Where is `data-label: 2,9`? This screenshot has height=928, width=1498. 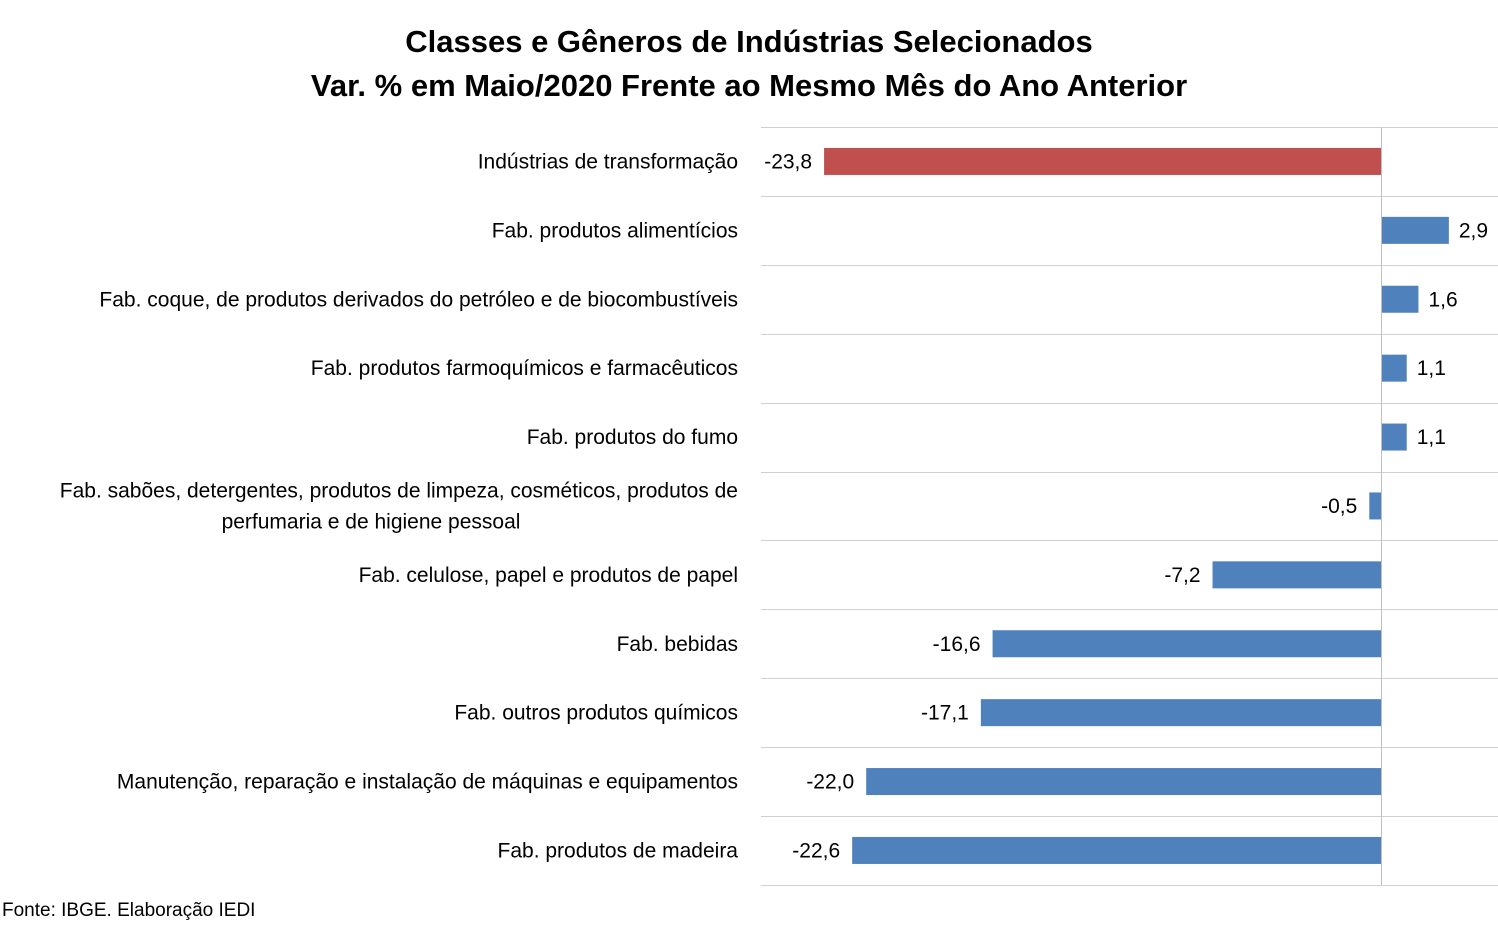
data-label: 2,9 is located at coordinates (1473, 230).